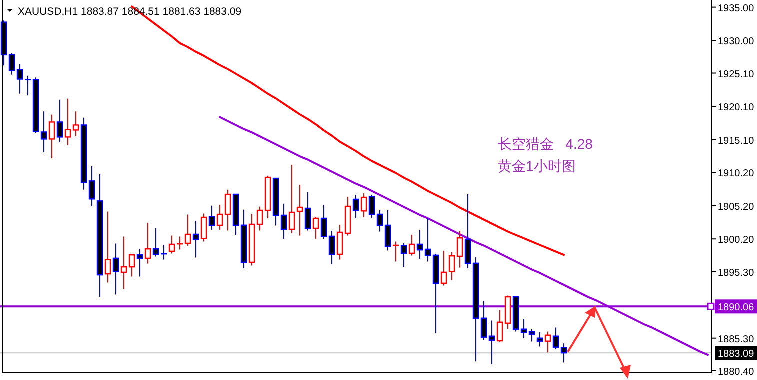 This screenshot has width=757, height=380. What do you see at coordinates (736, 74) in the screenshot?
I see `y-tick-label: 1925.10` at bounding box center [736, 74].